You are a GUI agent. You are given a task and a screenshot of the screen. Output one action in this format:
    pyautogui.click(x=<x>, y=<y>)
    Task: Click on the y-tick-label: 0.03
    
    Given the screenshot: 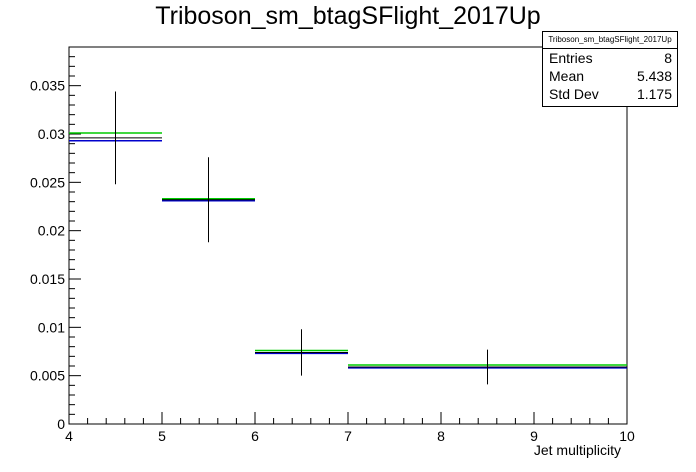 What is the action you would take?
    pyautogui.click(x=51, y=134)
    